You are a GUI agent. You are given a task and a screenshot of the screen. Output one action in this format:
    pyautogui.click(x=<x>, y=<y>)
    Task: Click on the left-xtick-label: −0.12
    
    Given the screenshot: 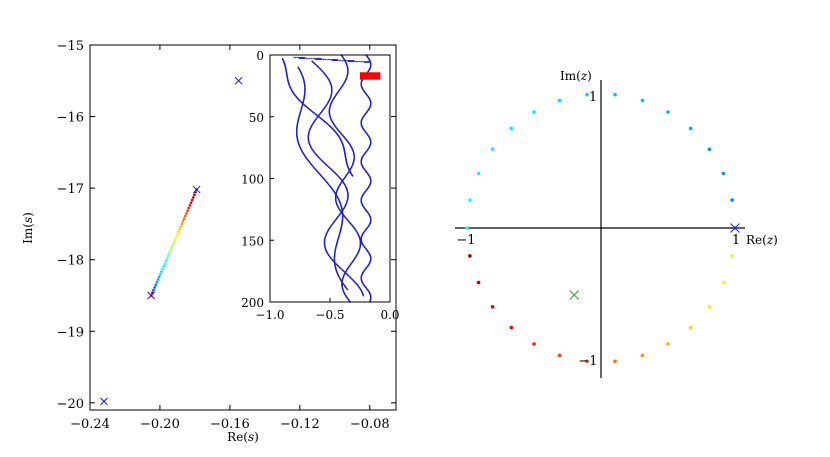 What is the action you would take?
    pyautogui.click(x=300, y=424)
    